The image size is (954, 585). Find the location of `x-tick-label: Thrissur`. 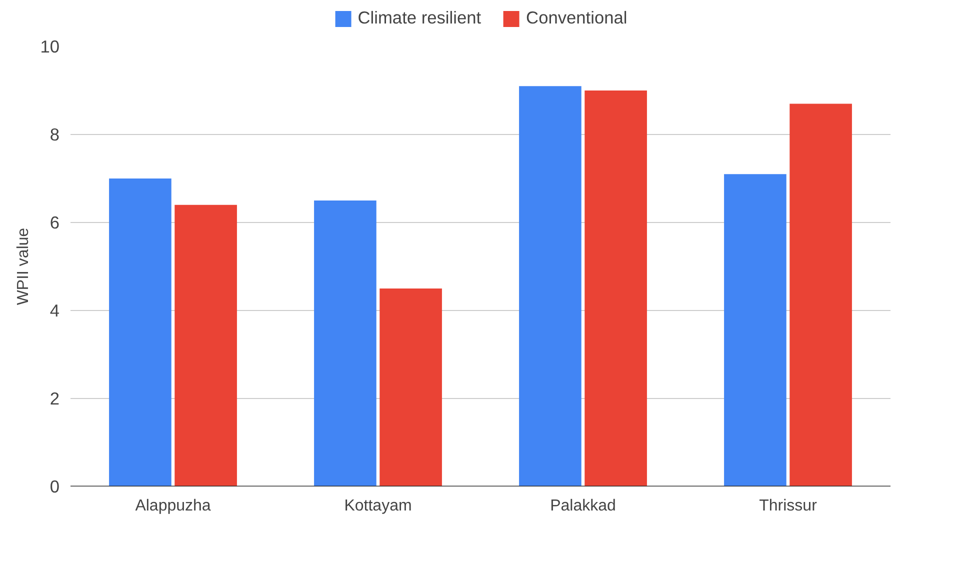

x-tick-label: Thrissur is located at coordinates (788, 506).